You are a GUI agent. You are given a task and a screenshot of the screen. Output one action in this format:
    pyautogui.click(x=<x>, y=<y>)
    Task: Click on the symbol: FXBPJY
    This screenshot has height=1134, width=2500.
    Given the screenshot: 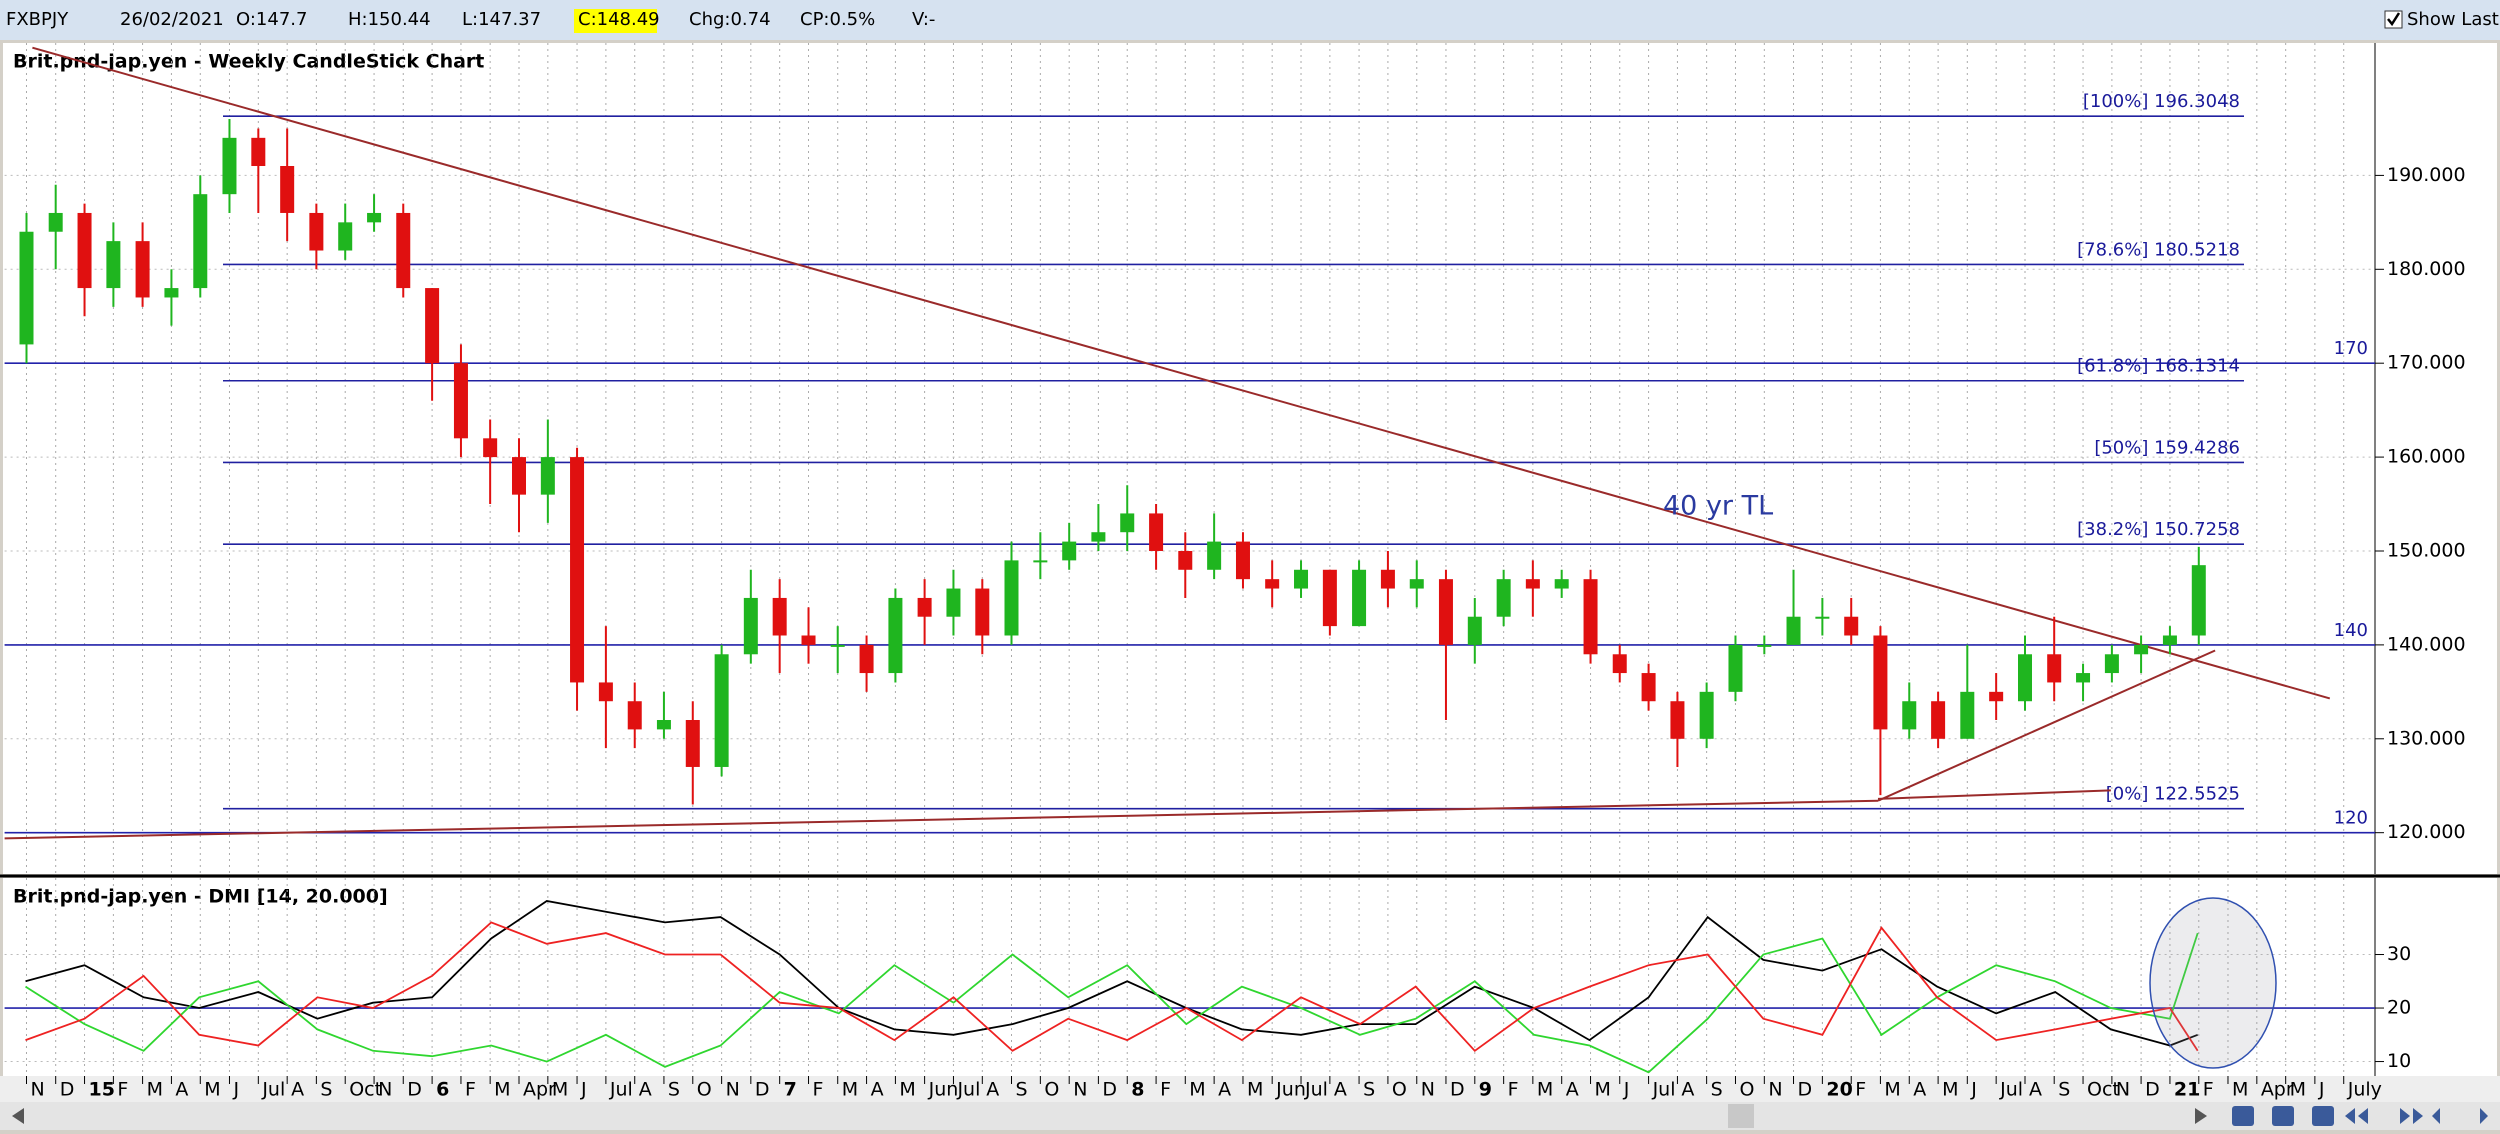 What is the action you would take?
    pyautogui.click(x=37, y=19)
    